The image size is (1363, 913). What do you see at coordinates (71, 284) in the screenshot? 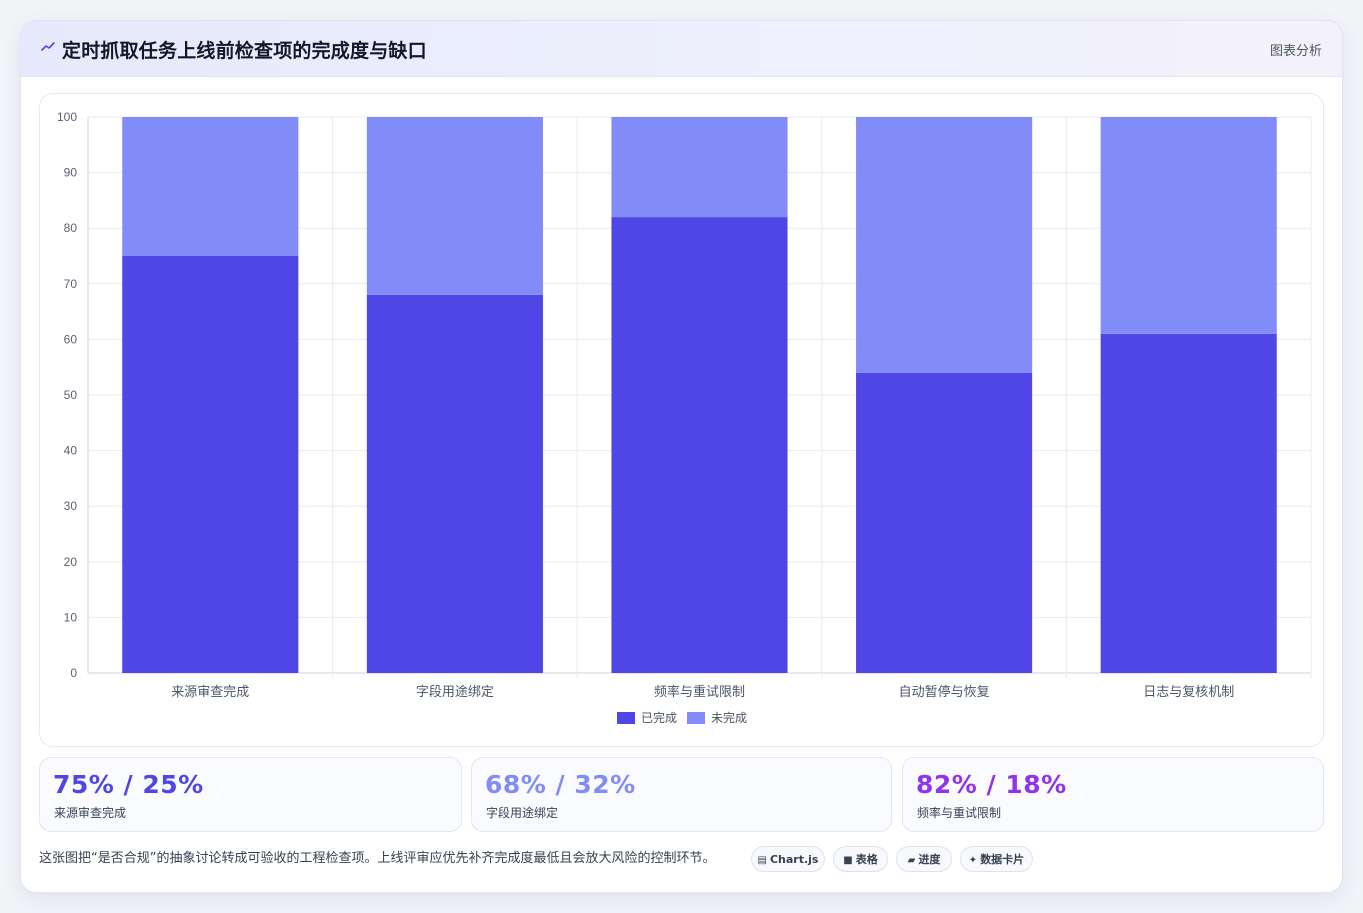
I see `y-tick-label: 70` at bounding box center [71, 284].